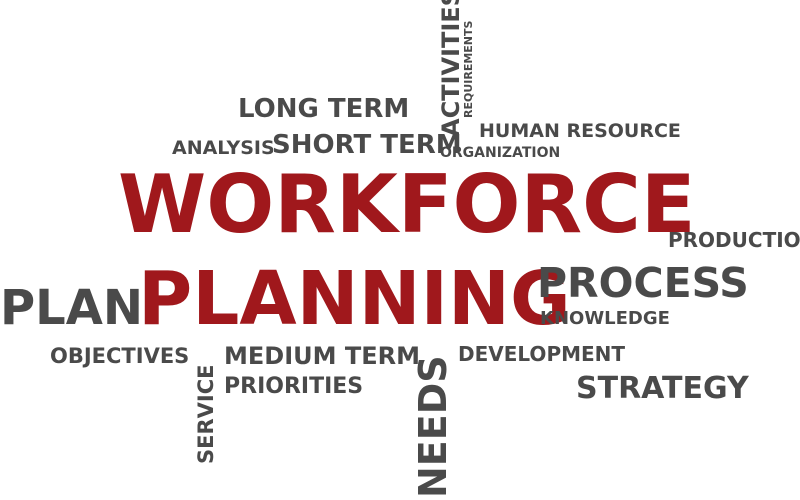 The image size is (800, 500). Describe the element at coordinates (120, 356) in the screenshot. I see `word-objectives: OBJECTIVES` at that location.